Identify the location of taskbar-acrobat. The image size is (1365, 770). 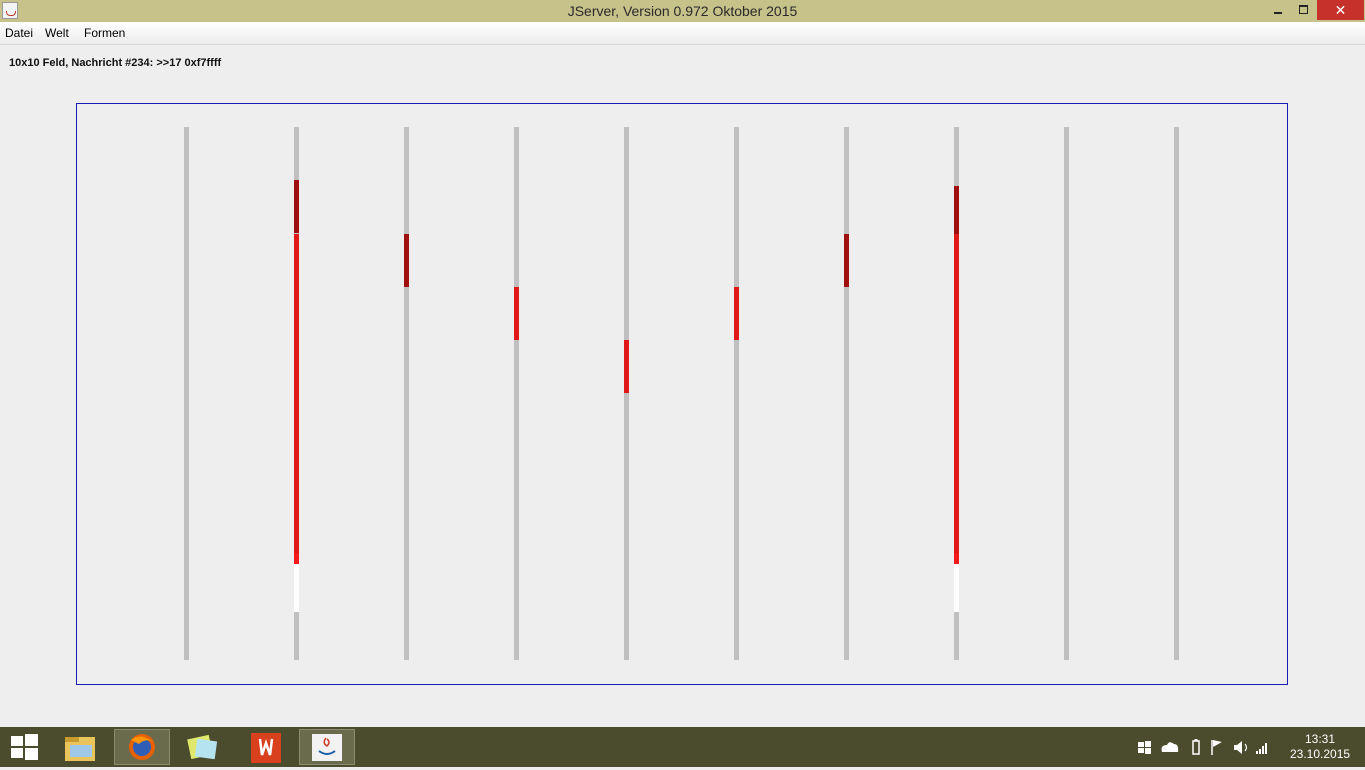
(266, 747).